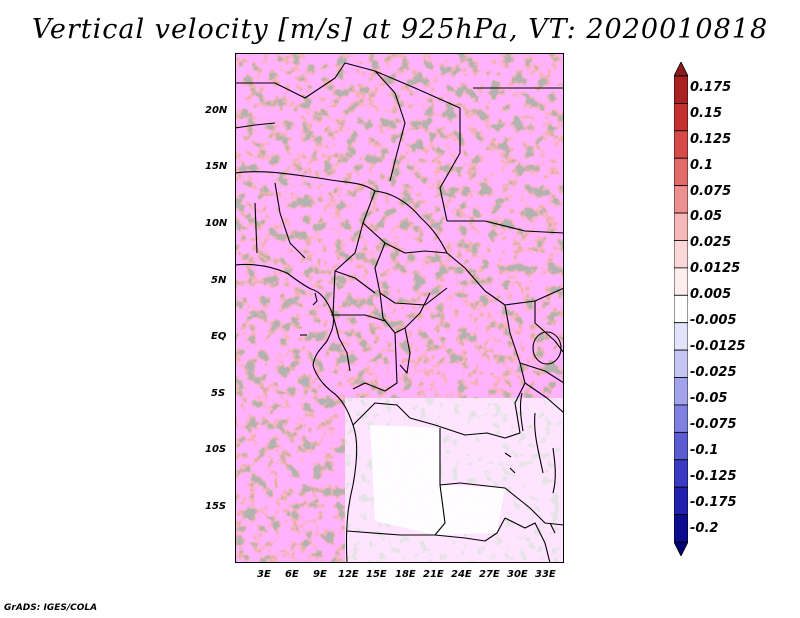  Describe the element at coordinates (348, 574) in the screenshot. I see `lon-label: 12E` at that location.